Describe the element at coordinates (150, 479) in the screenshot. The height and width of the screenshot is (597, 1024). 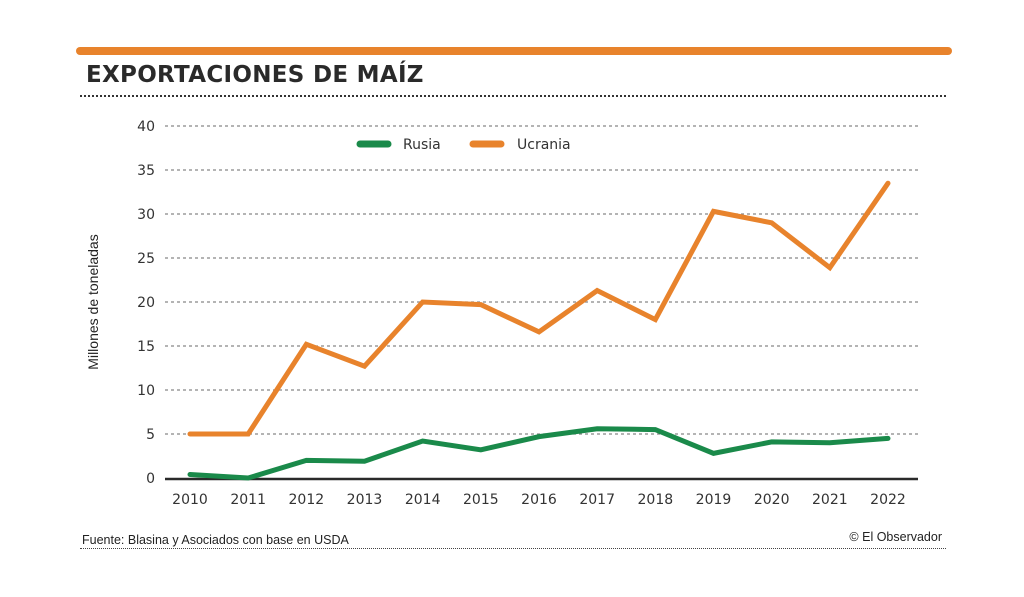
I see `y-tick-label: 0` at that location.